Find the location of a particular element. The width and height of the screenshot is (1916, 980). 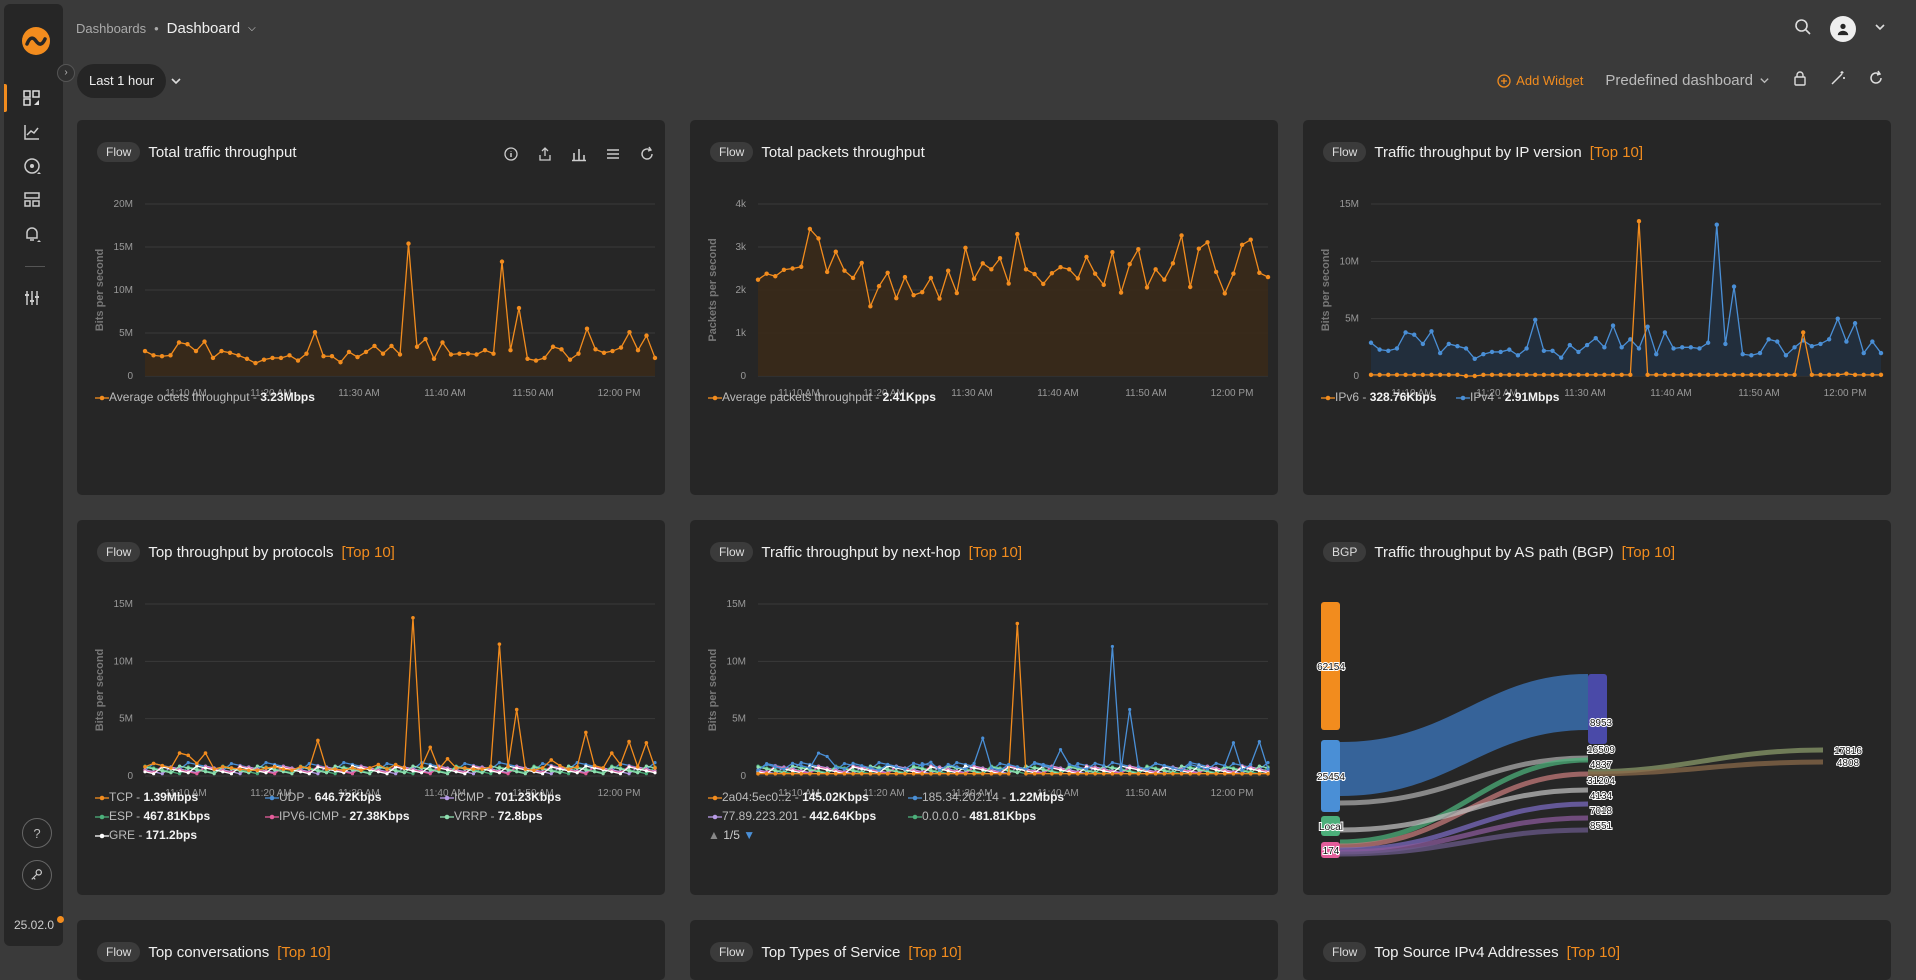

legend-item: IPv4 - 2.91Mbps is located at coordinates (1507, 397).